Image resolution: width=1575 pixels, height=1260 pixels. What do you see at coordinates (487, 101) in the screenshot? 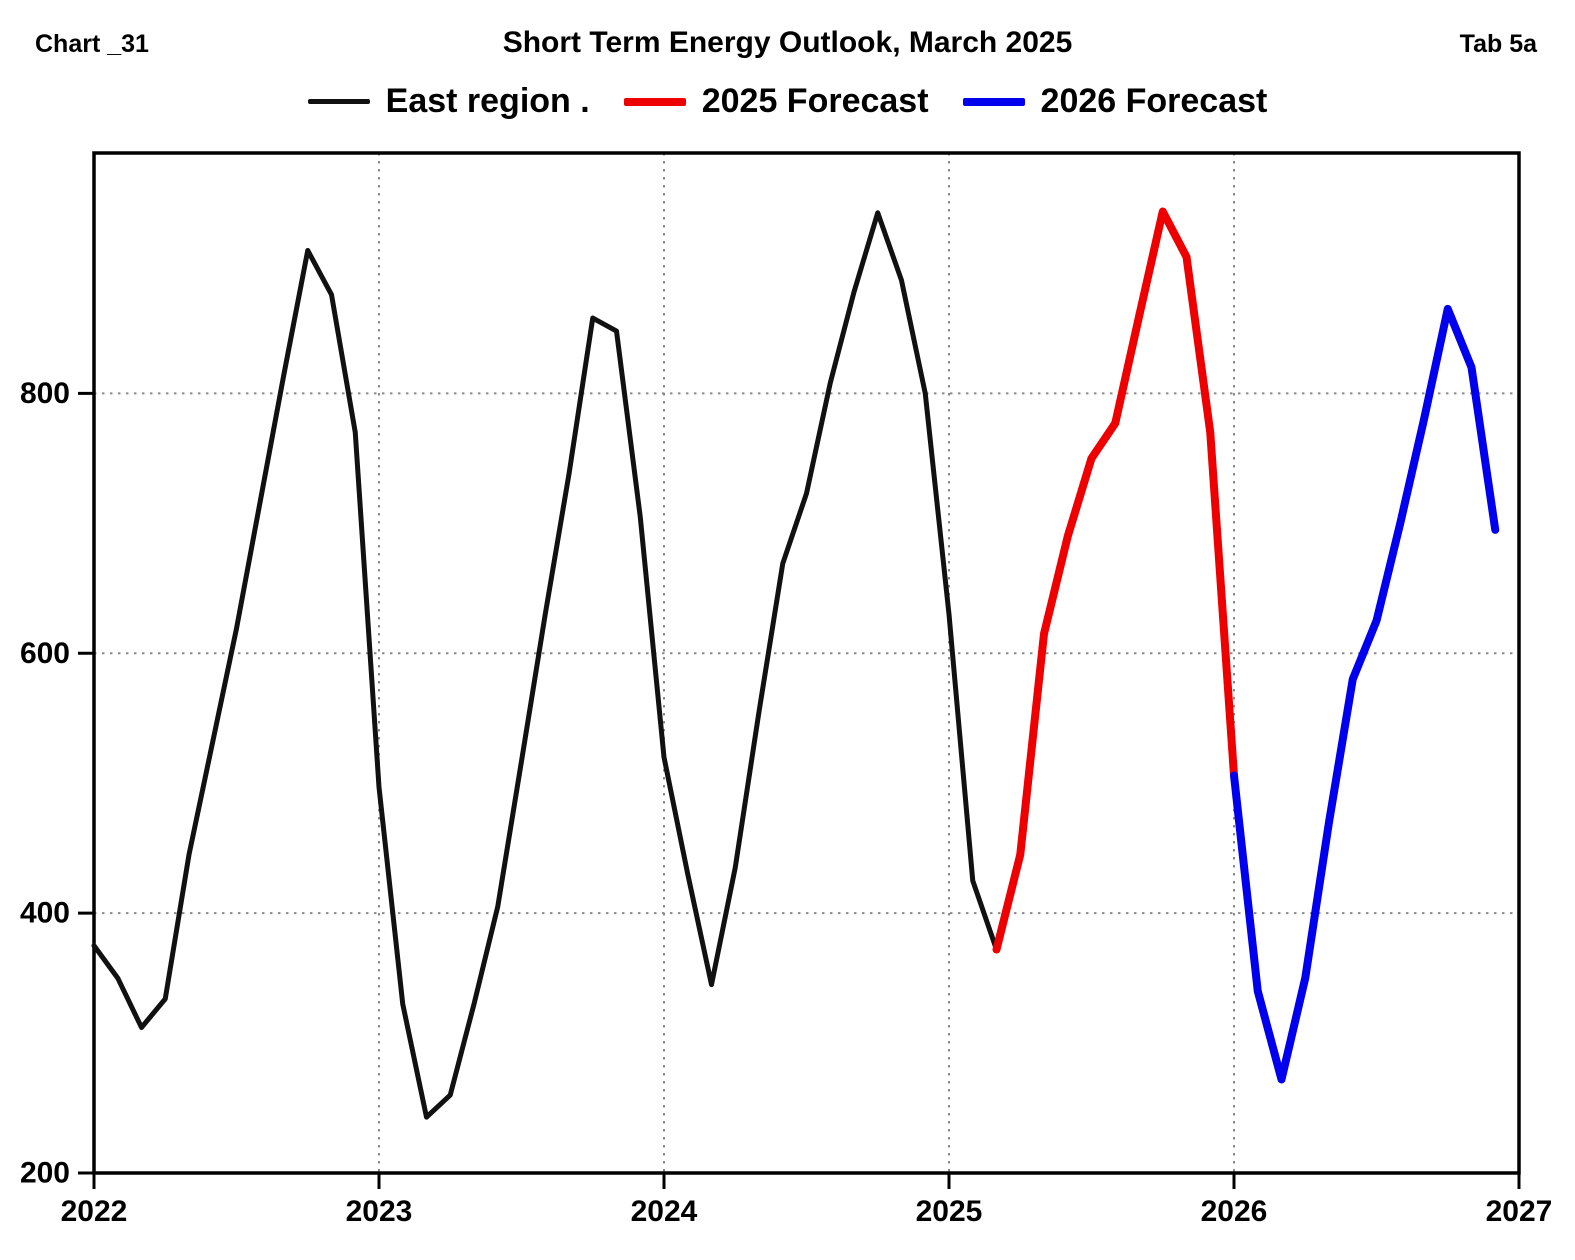
I see `legend-label-east-region: East region .` at bounding box center [487, 101].